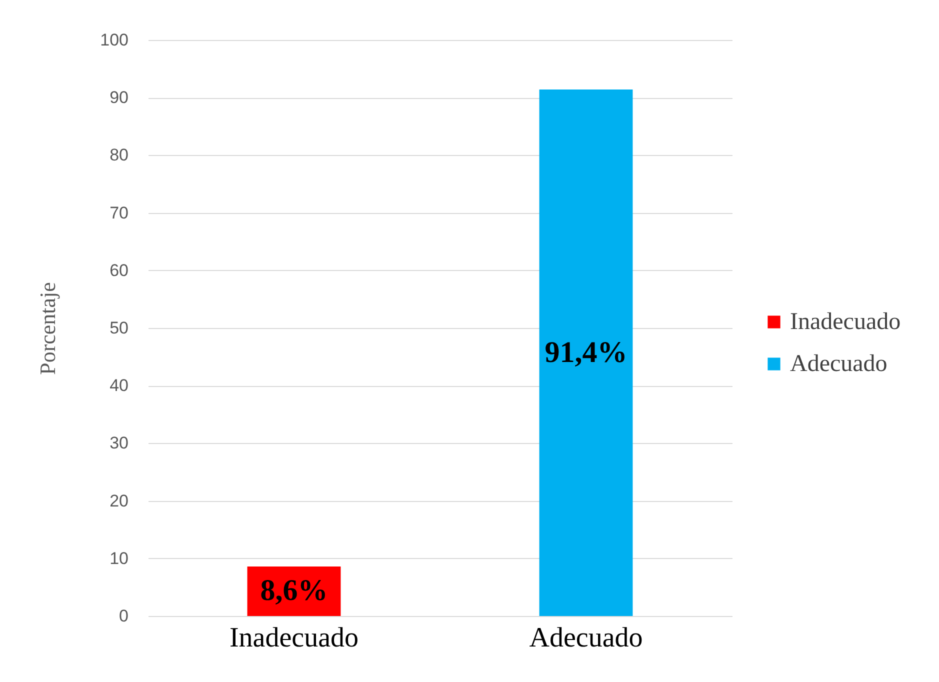  Describe the element at coordinates (119, 386) in the screenshot. I see `y-tick-label: 40` at that location.